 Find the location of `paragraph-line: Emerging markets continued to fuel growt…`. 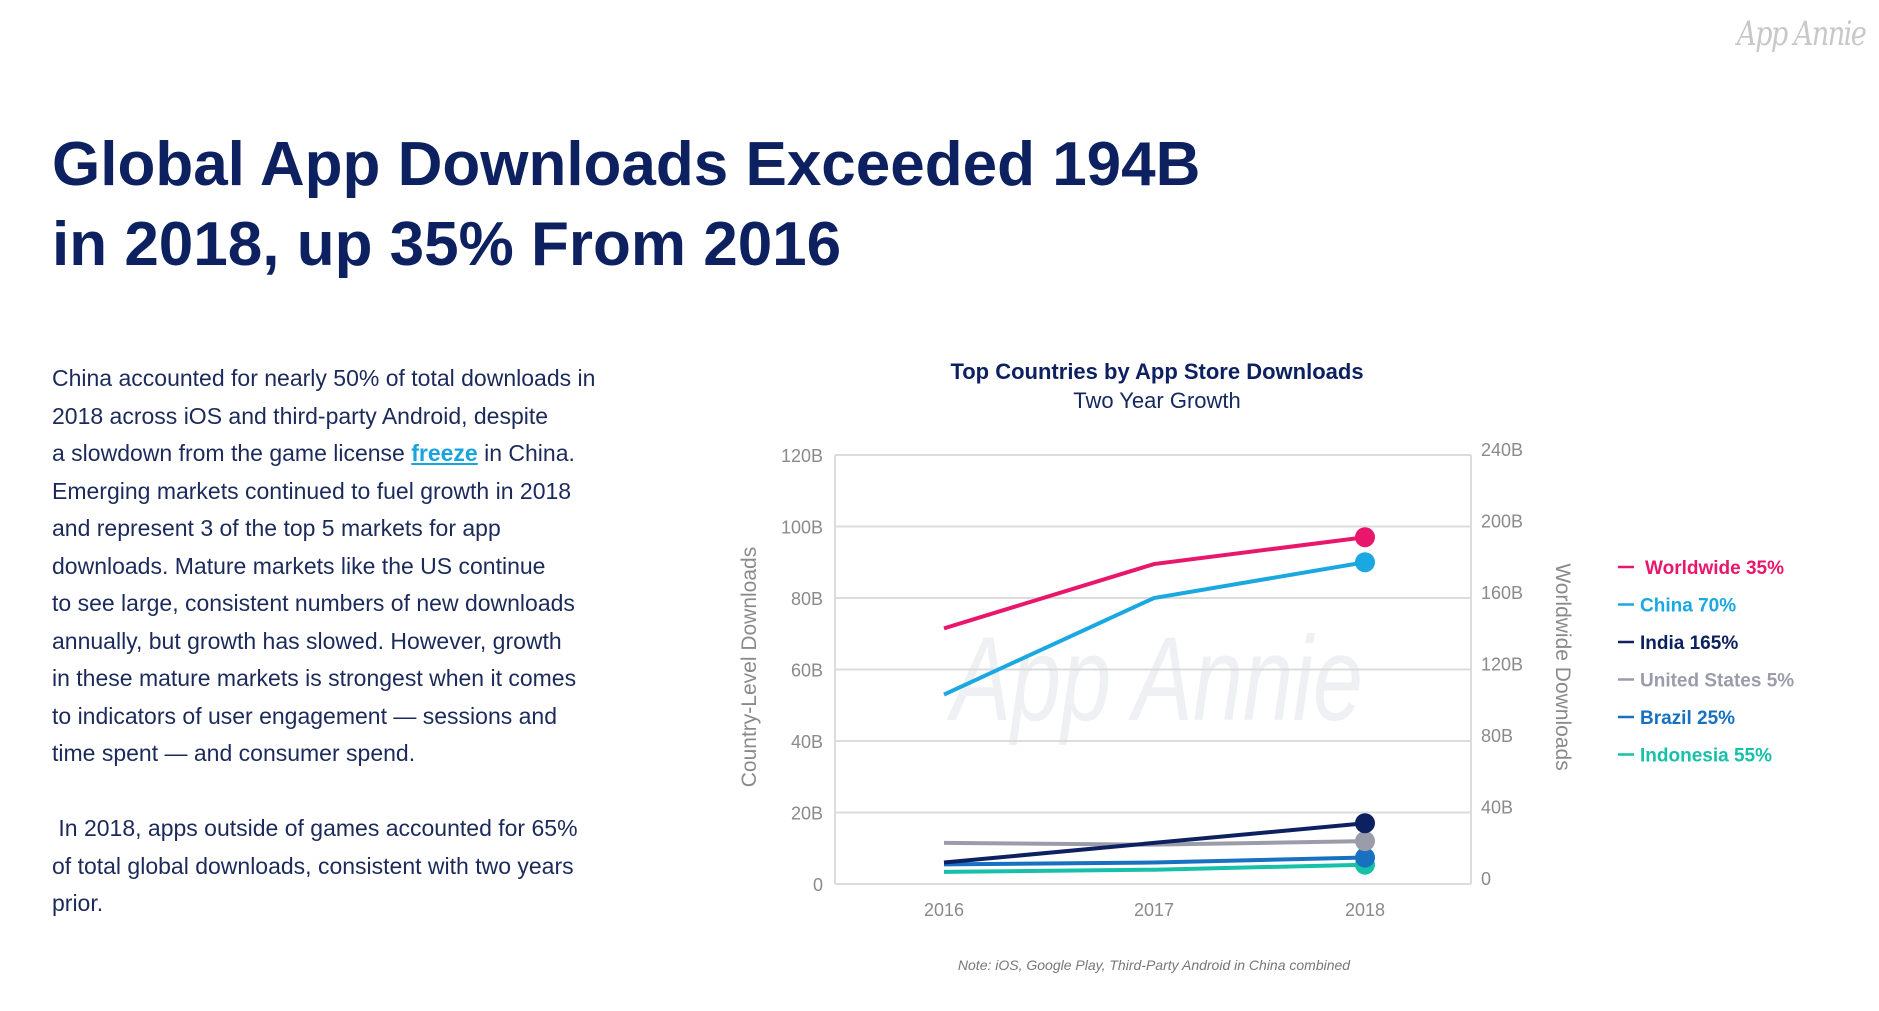

paragraph-line: Emerging markets continued to fuel growt… is located at coordinates (312, 490).